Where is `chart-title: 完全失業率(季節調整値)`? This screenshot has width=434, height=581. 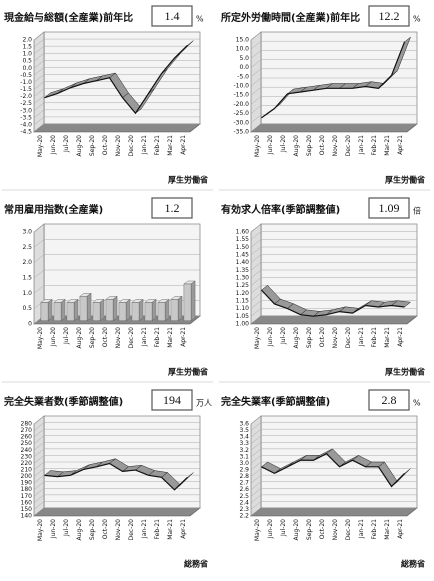 chart-title: 完全失業率(季節調整値) is located at coordinates (275, 401).